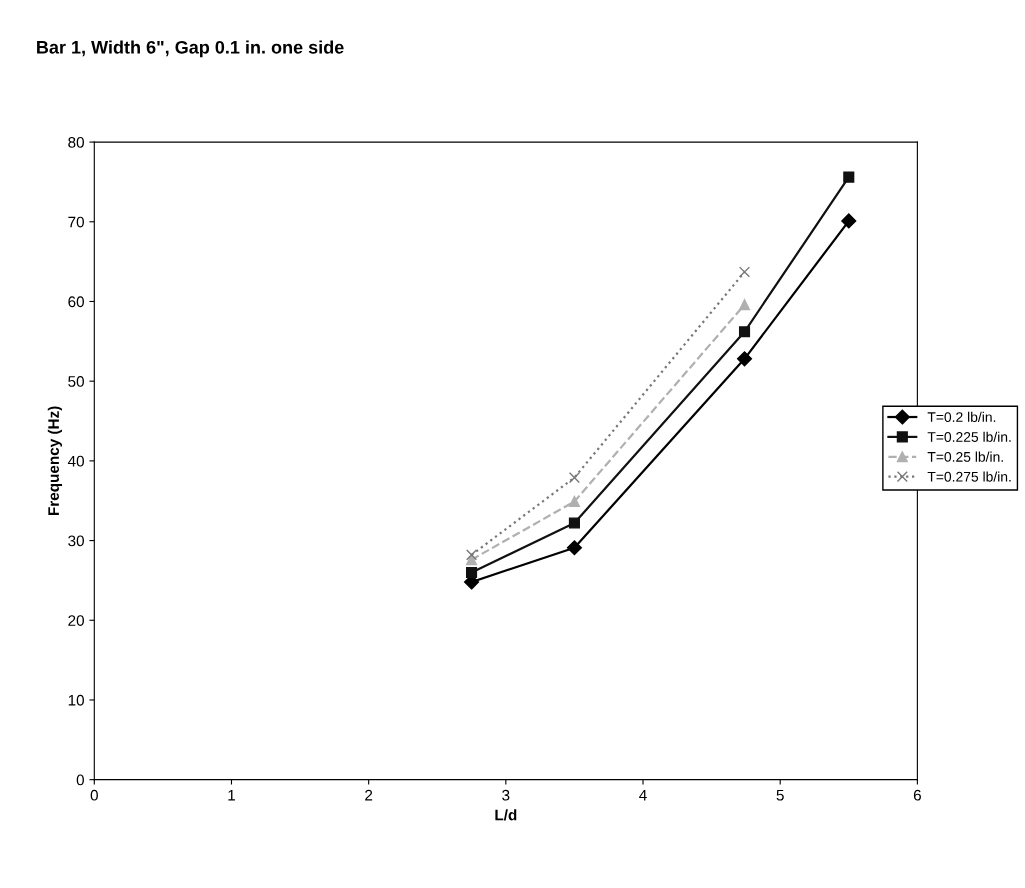  I want to click on x-tick-label: 2, so click(369, 795).